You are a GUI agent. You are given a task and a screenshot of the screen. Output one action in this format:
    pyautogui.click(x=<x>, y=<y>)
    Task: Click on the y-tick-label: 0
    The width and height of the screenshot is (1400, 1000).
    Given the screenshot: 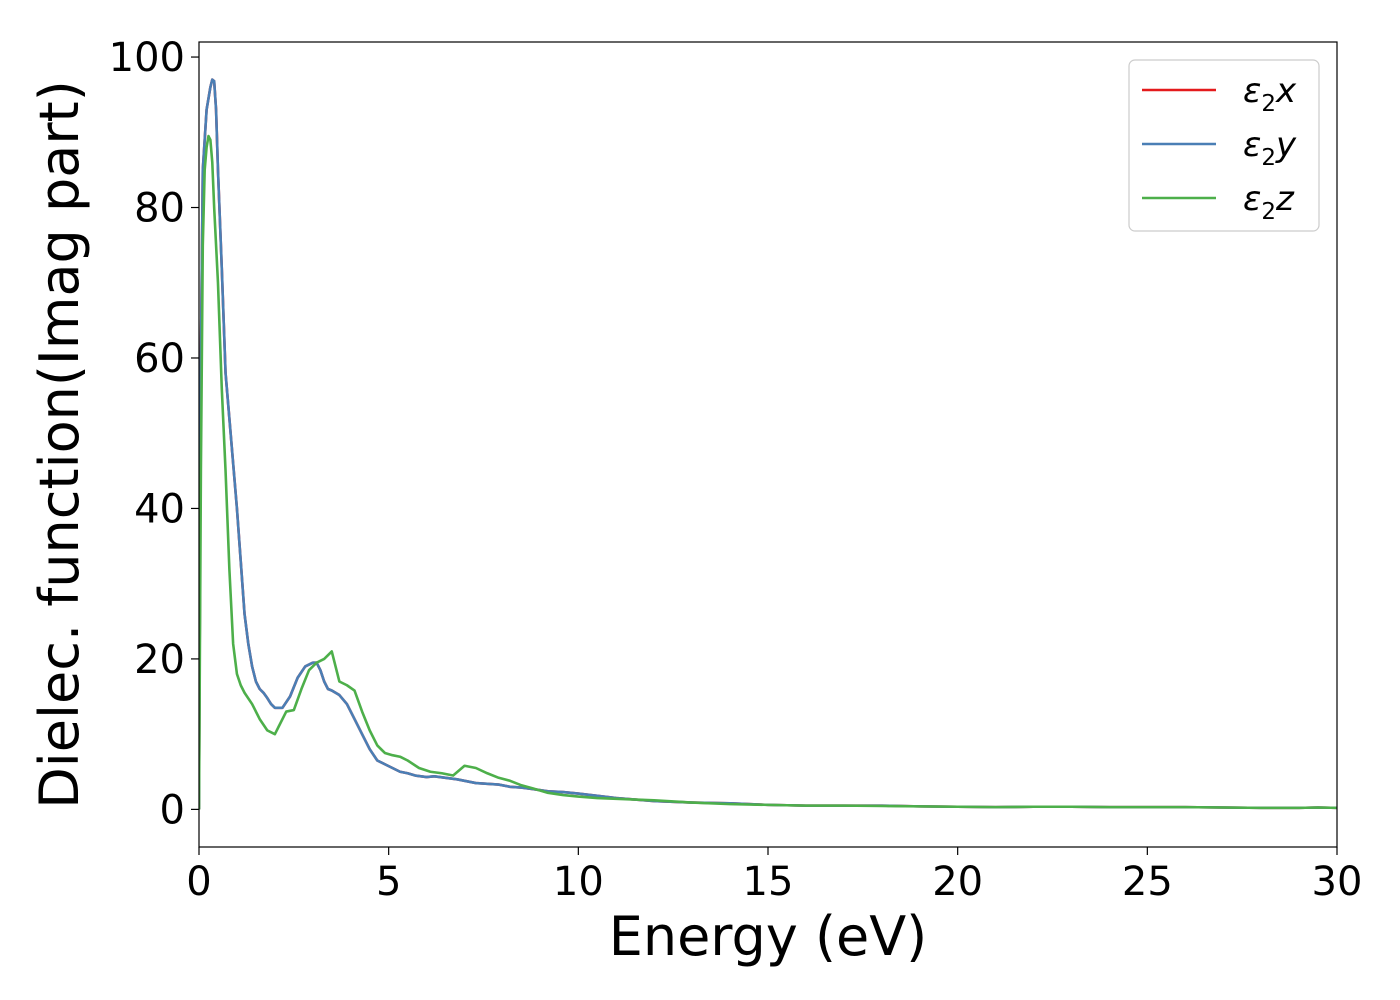 What is the action you would take?
    pyautogui.click(x=172, y=810)
    